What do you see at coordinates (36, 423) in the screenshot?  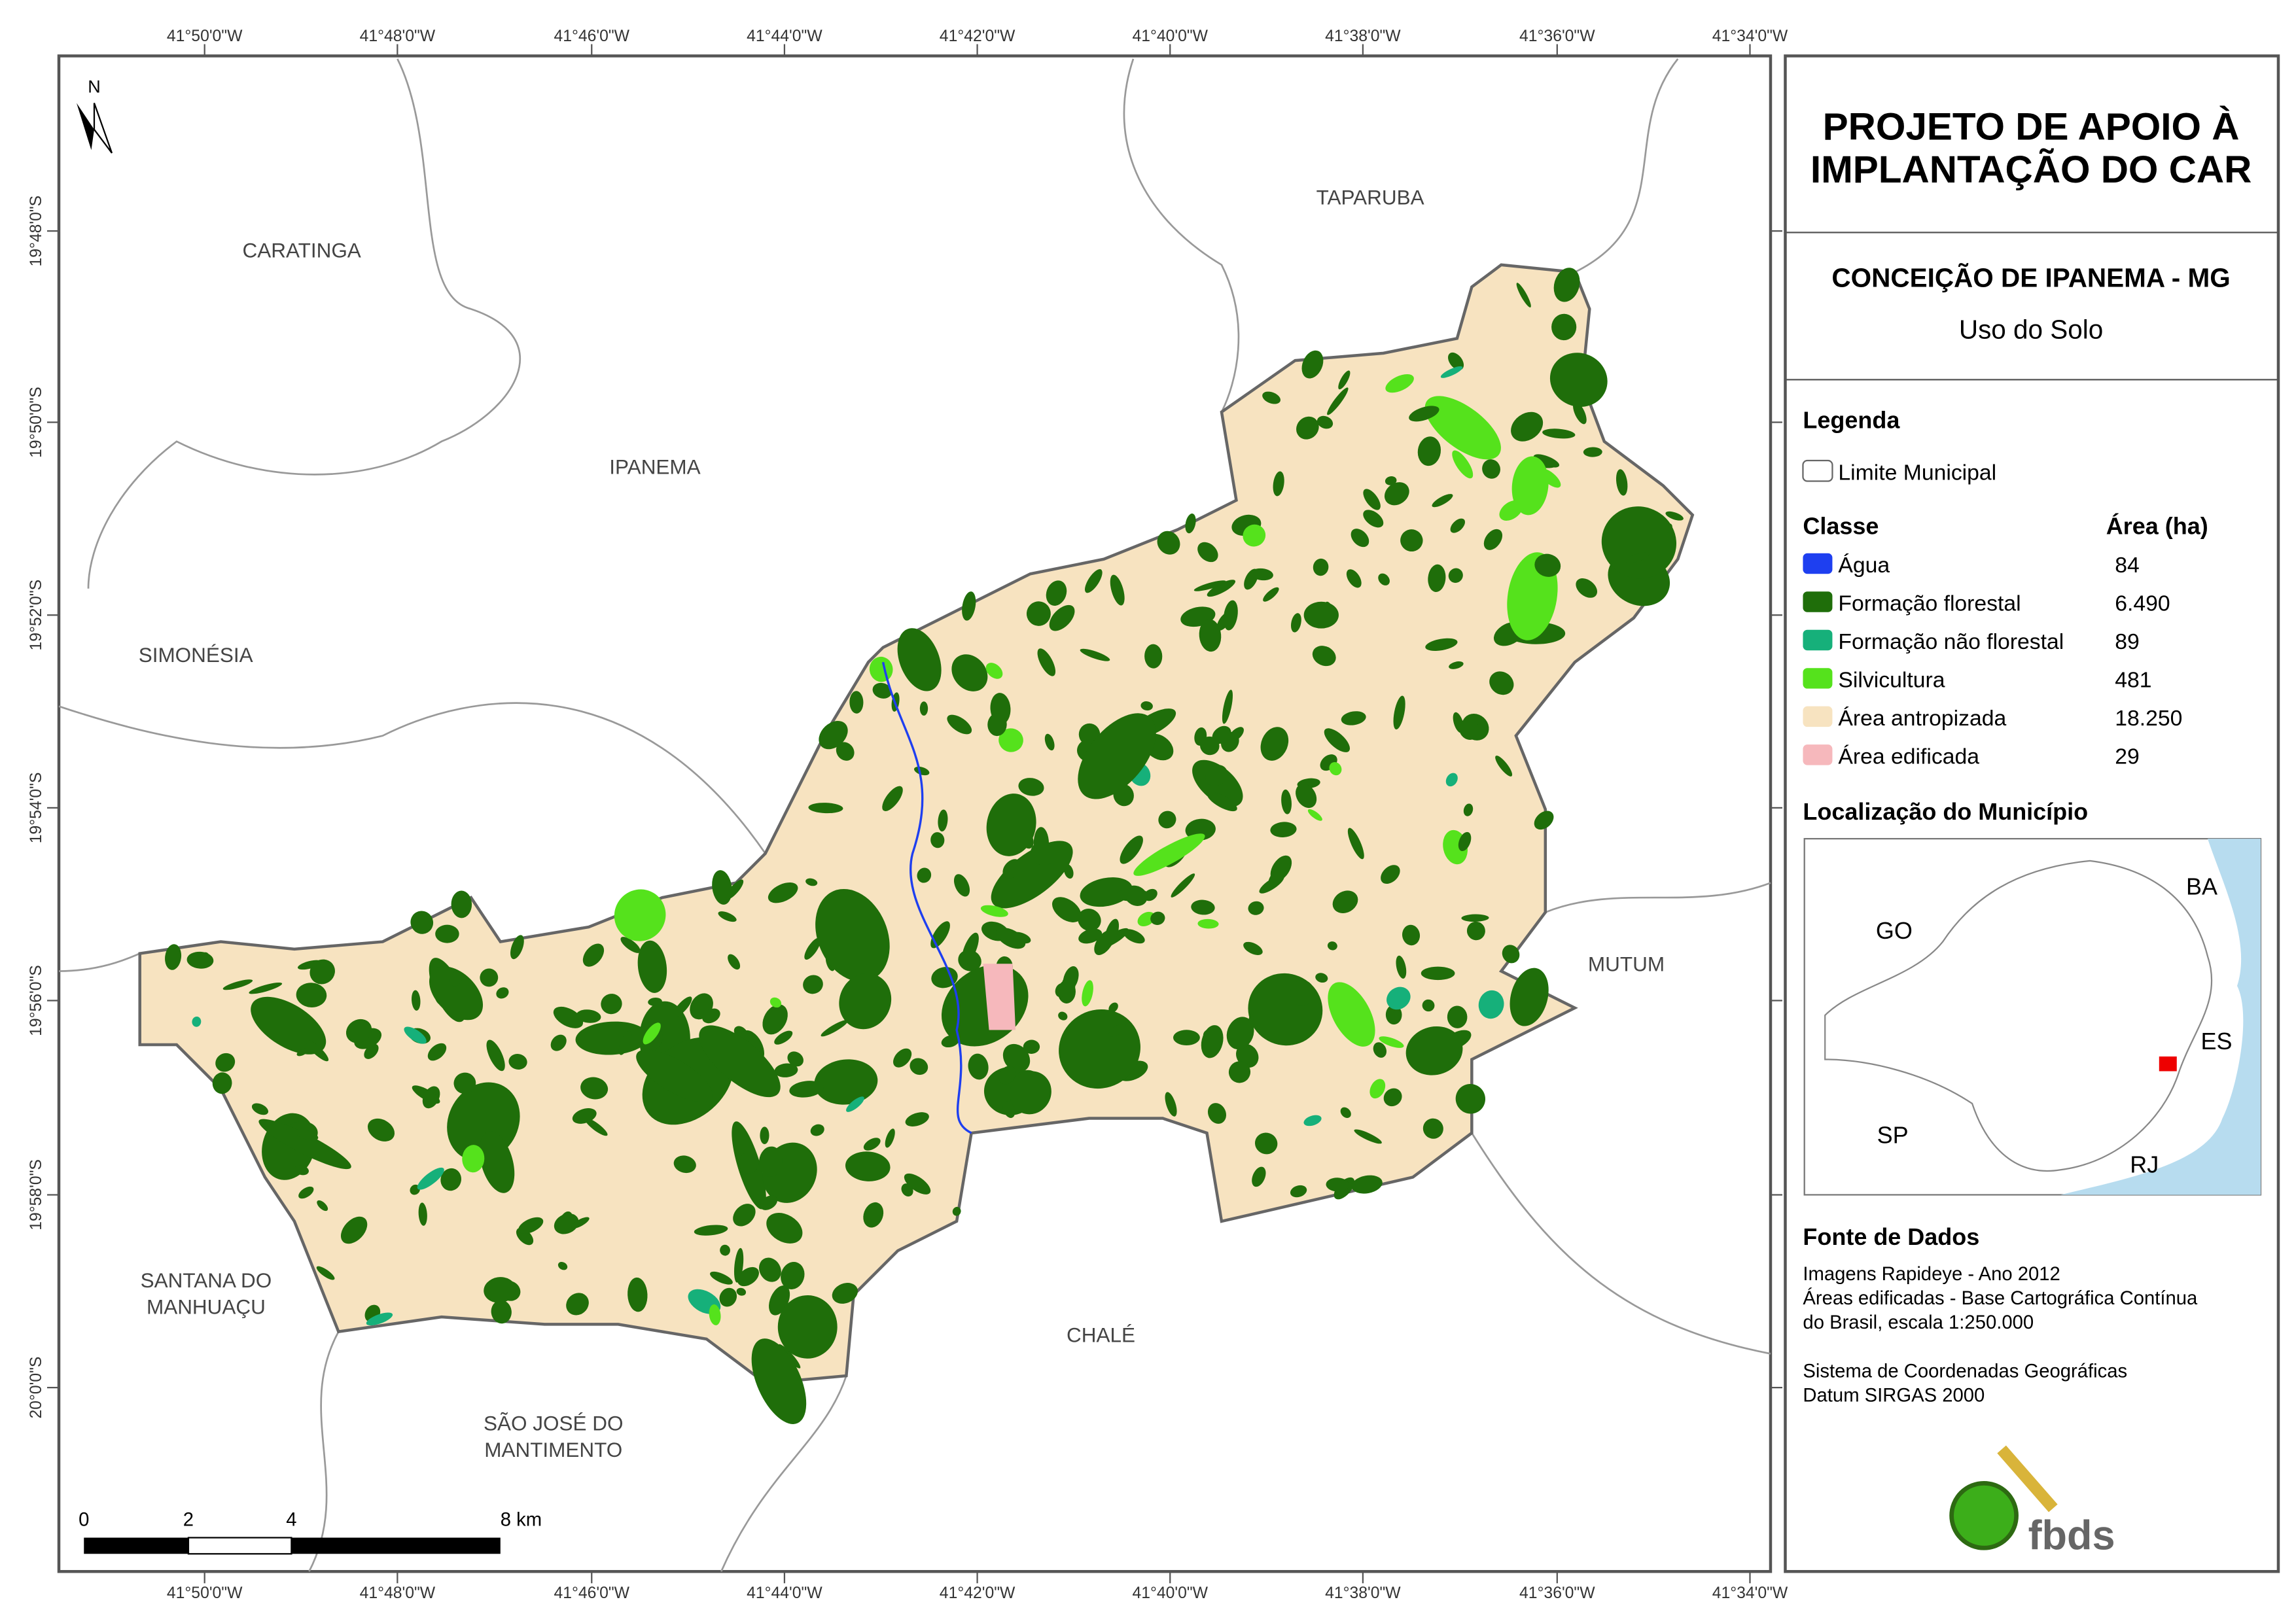 I see `lat-label: 19°50'0"S` at bounding box center [36, 423].